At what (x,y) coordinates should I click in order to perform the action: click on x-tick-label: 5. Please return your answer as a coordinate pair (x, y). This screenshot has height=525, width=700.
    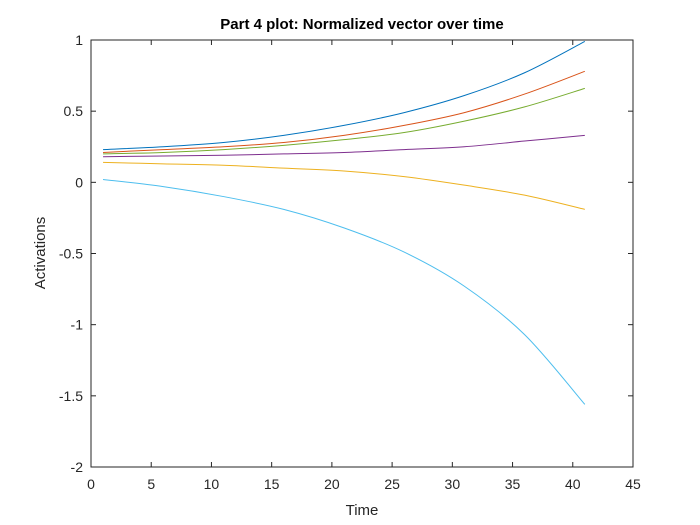
    Looking at the image, I should click on (151, 484).